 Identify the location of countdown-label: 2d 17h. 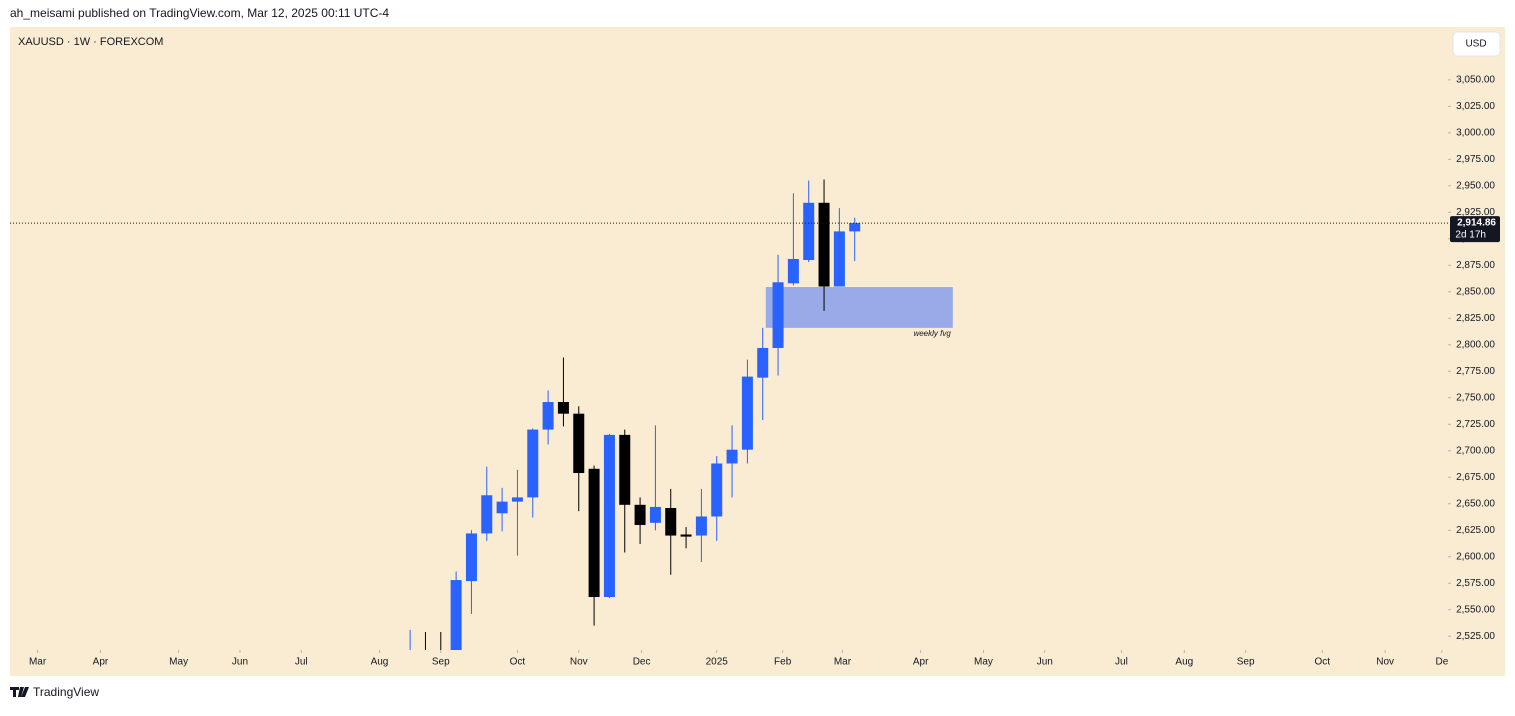
(1470, 235).